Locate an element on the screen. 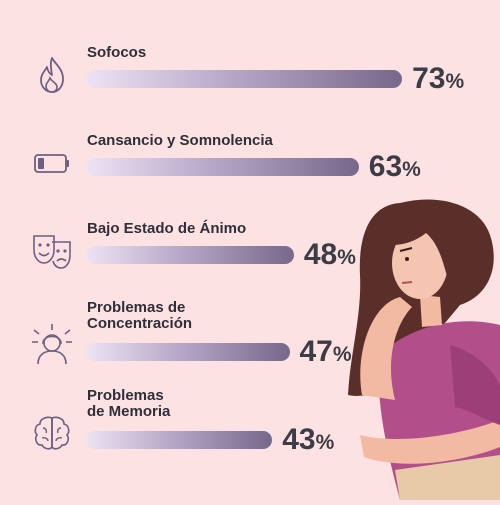 Image resolution: width=500 pixels, height=505 pixels. mouth is located at coordinates (407, 282).